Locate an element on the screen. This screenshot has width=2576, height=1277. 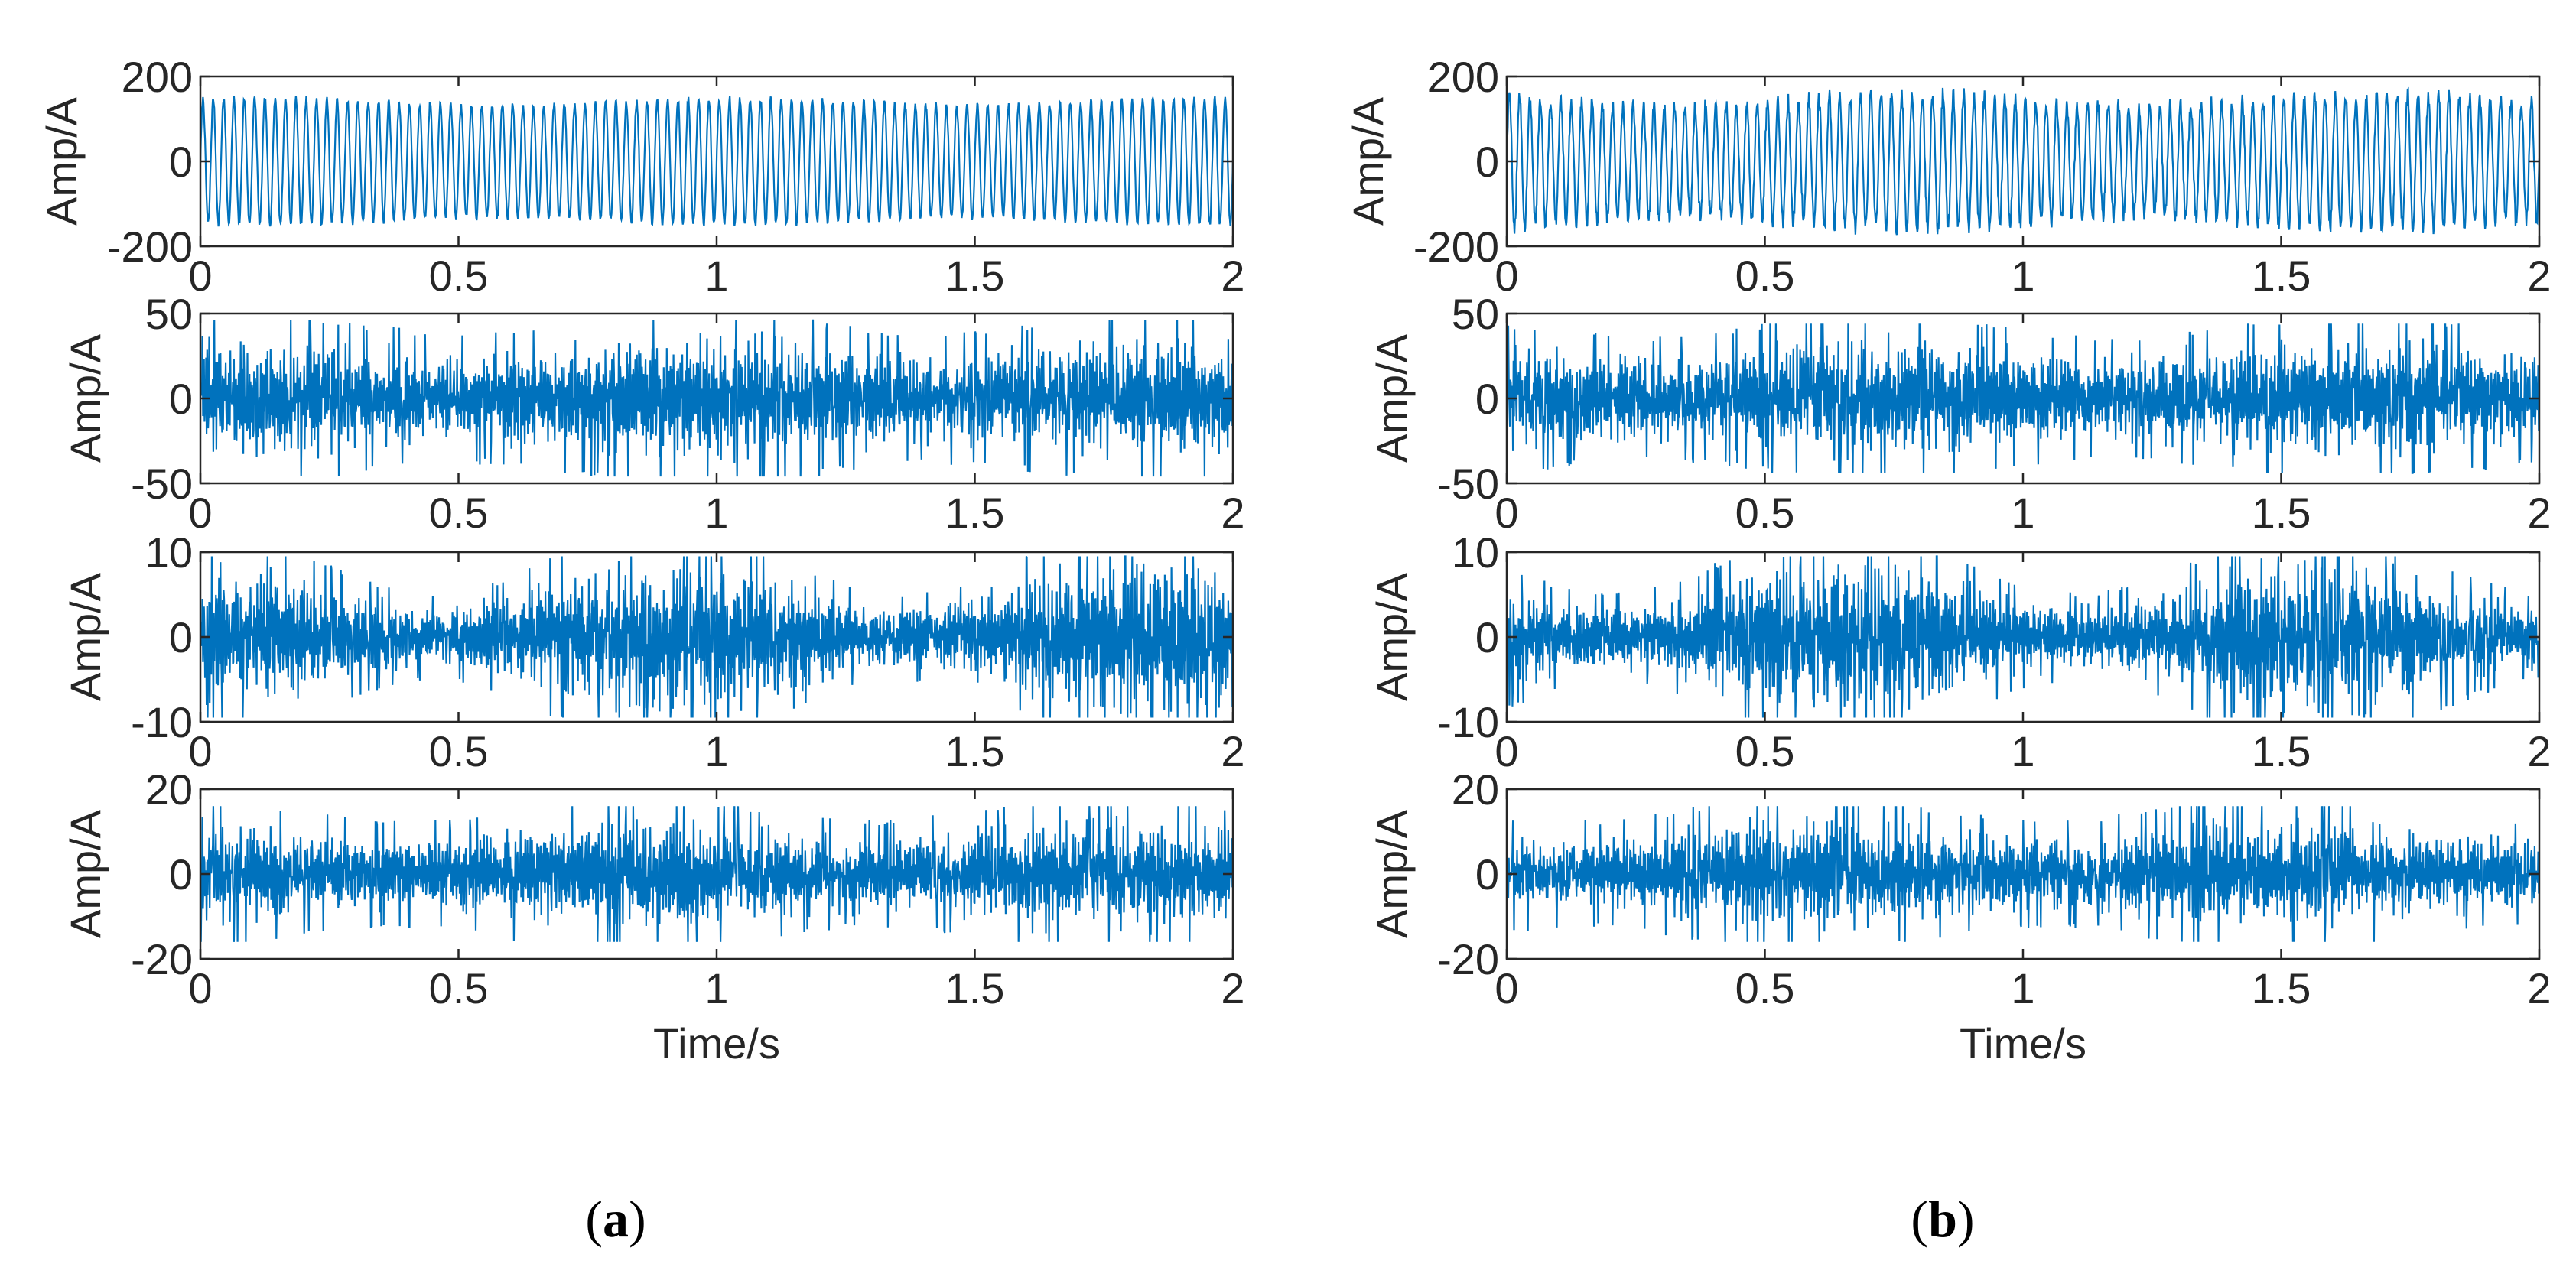
panel-label-a: (a) is located at coordinates (615, 1219).